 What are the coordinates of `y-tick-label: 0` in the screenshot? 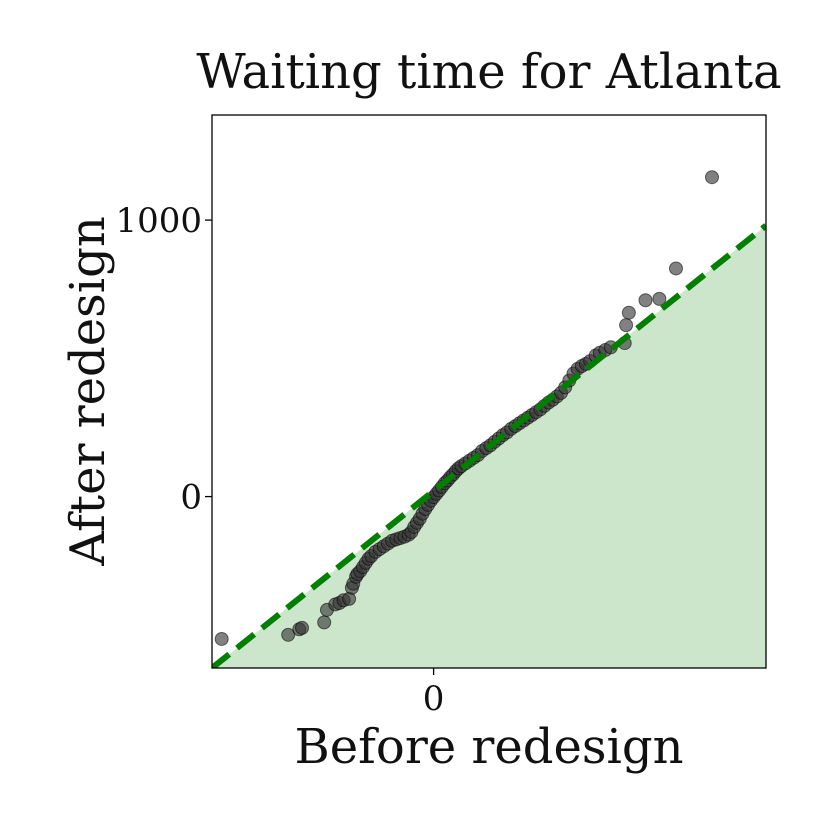 It's located at (191, 498).